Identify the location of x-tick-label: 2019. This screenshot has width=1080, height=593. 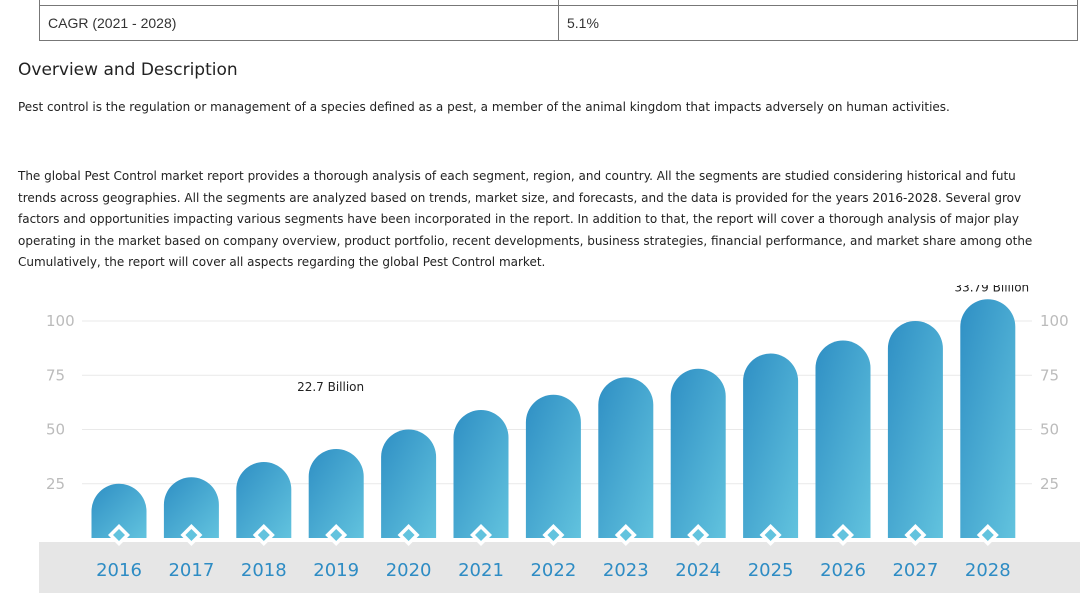
(336, 570).